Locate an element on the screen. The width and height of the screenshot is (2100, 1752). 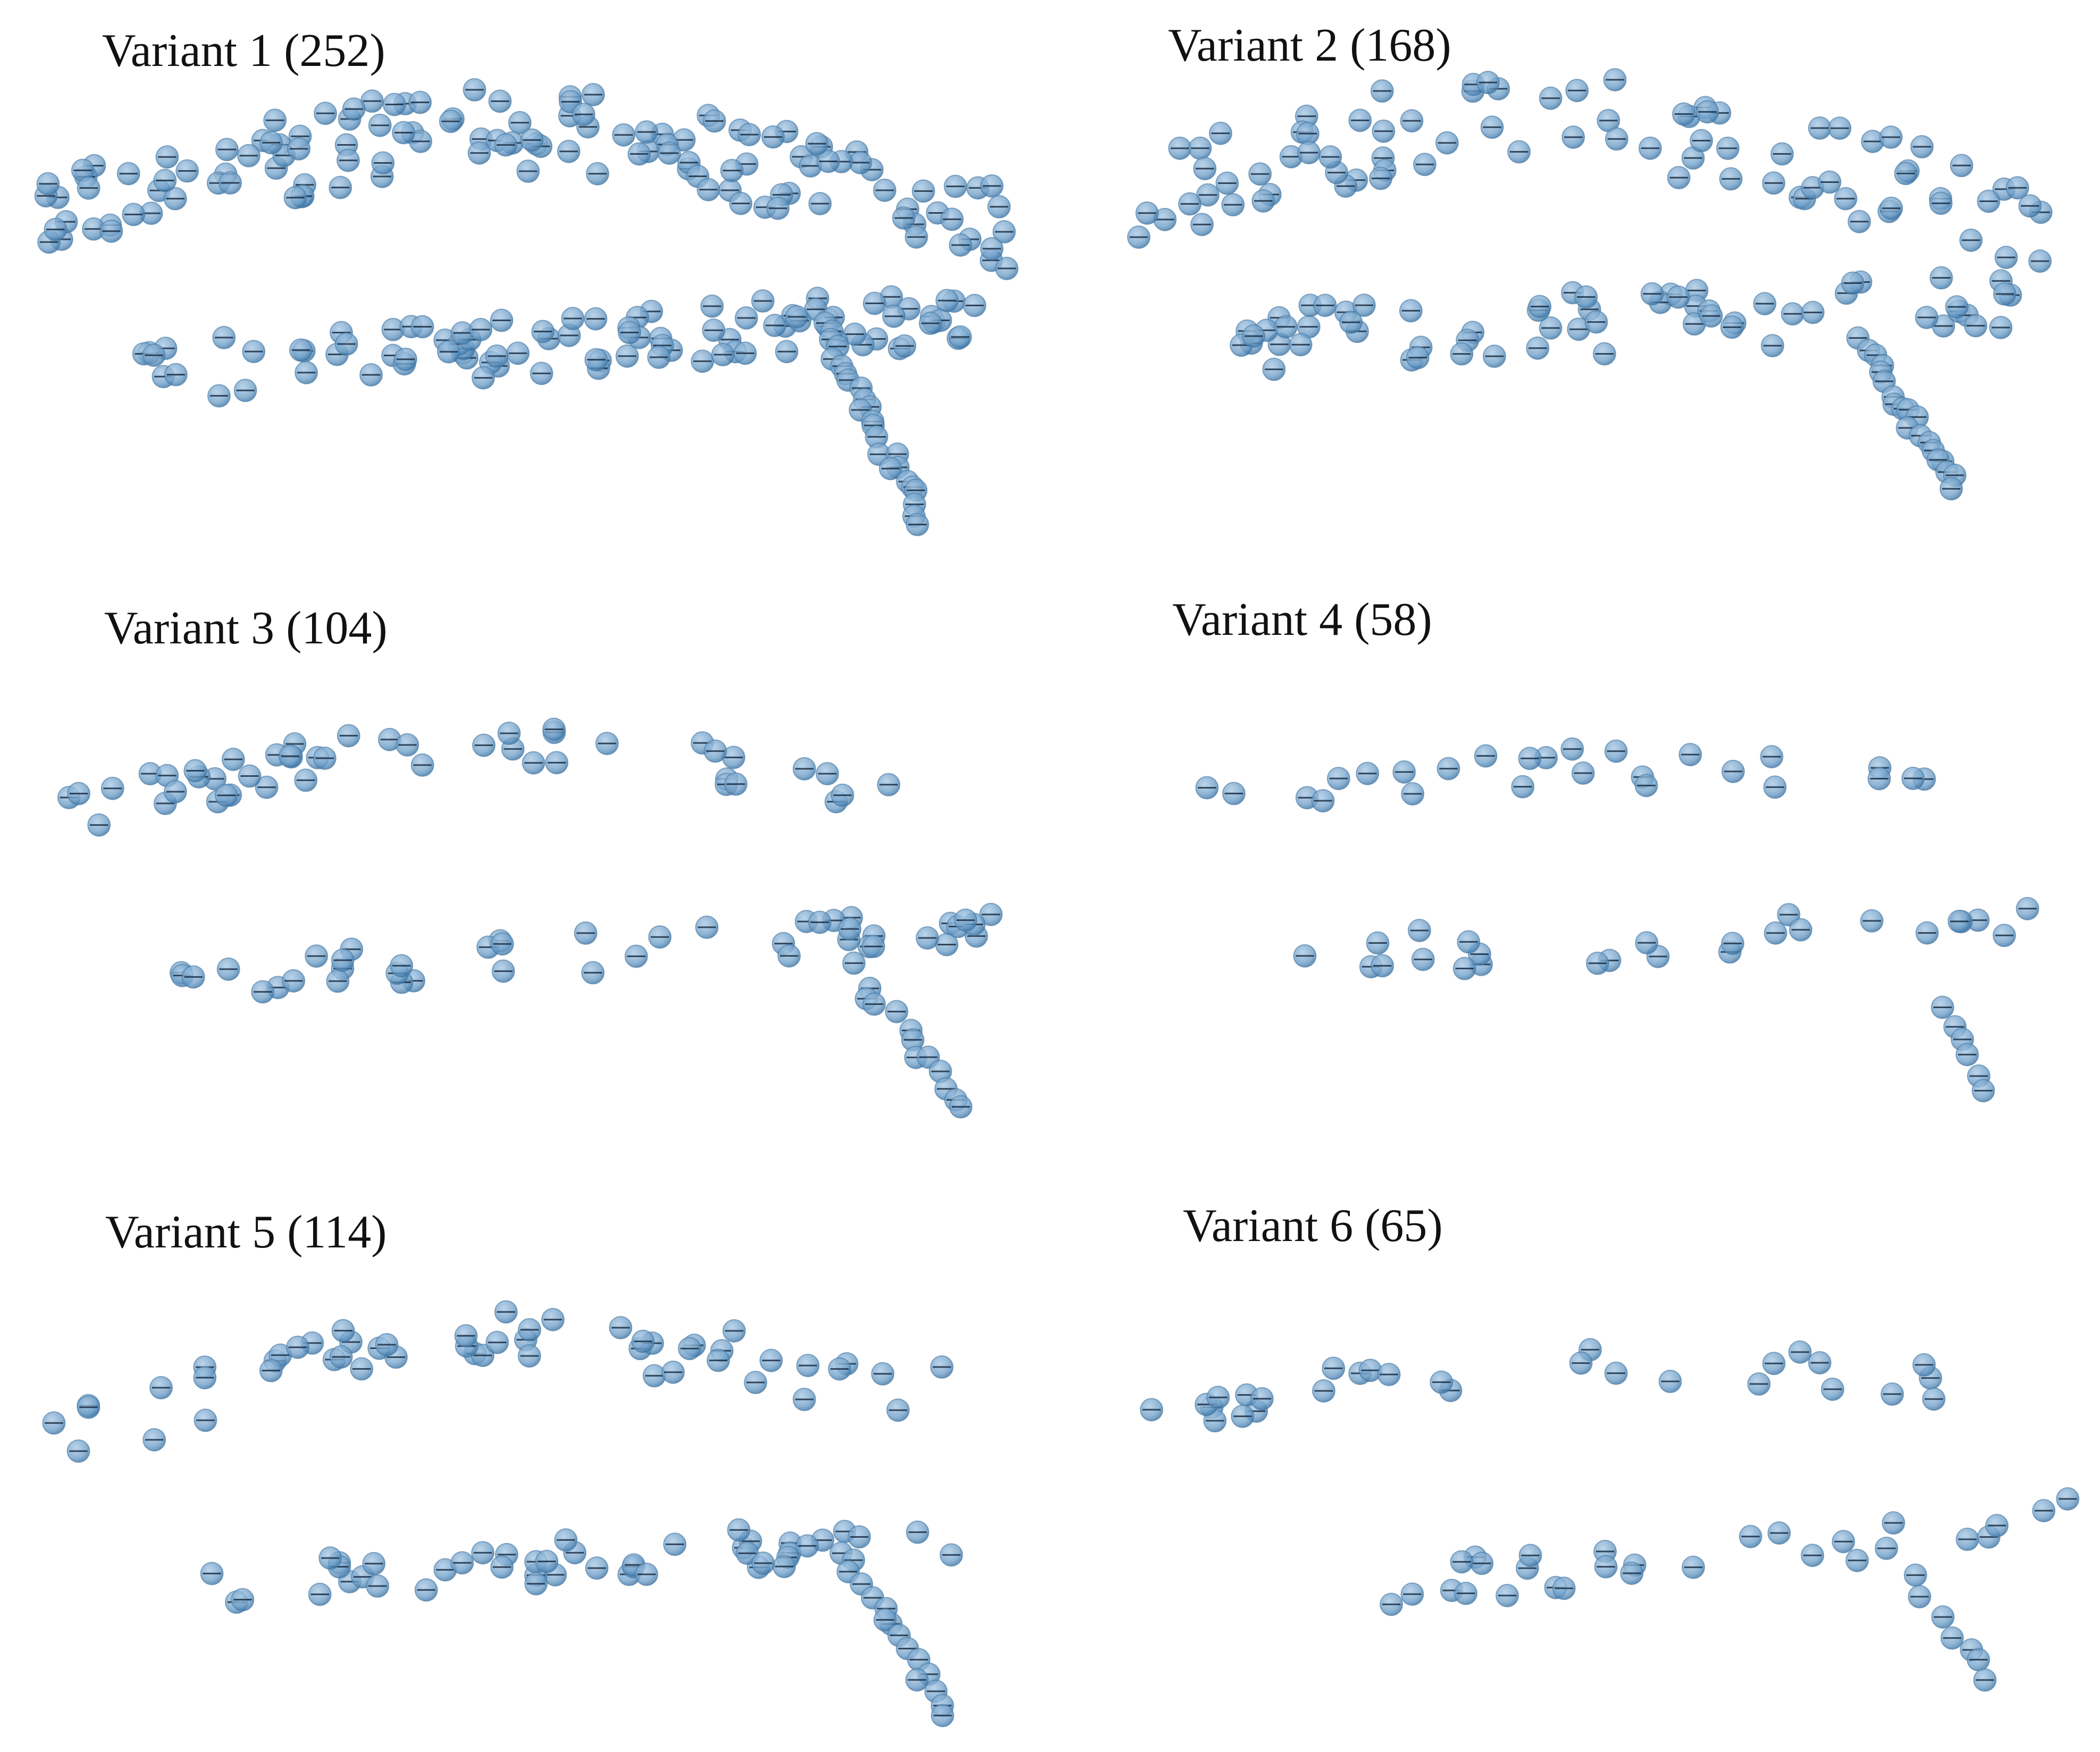
panel-title-6: Variant 6 (65) is located at coordinates (1313, 1226).